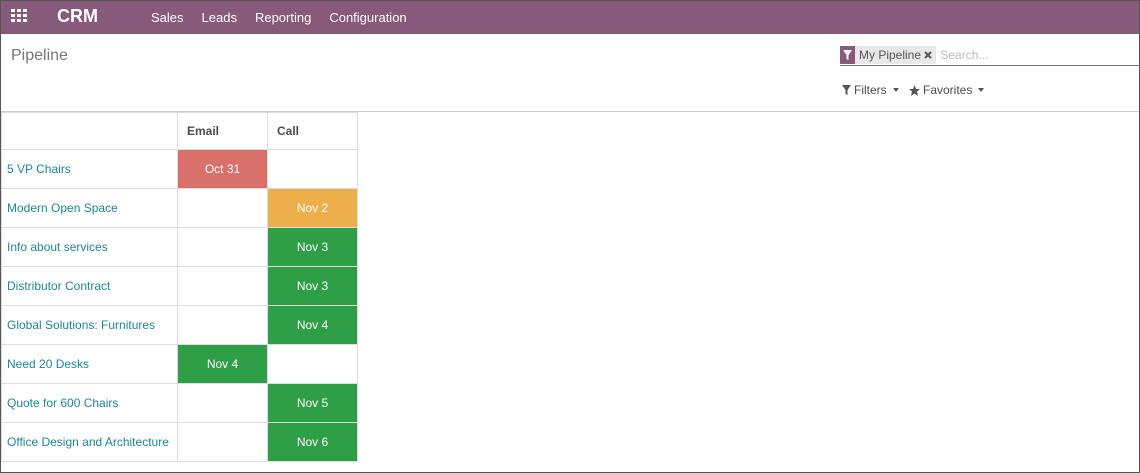 The width and height of the screenshot is (1140, 473). Describe the element at coordinates (312, 208) in the screenshot. I see `activity-cell: Nov 2` at that location.